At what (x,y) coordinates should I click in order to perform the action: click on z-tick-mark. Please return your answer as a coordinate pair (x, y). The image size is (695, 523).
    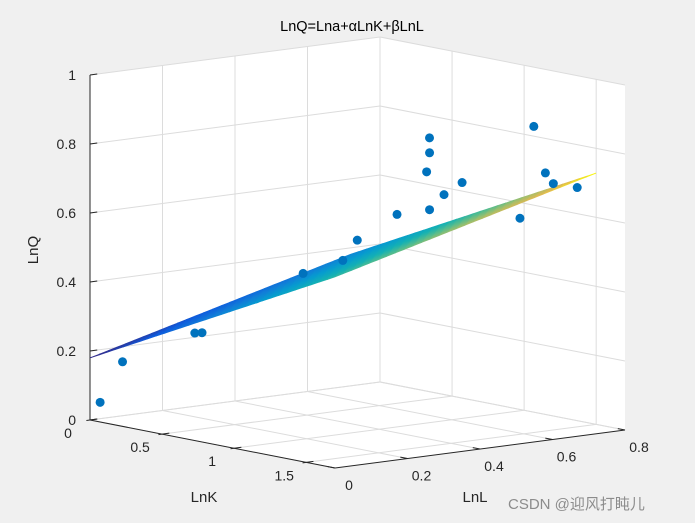
    Looking at the image, I should click on (93, 143).